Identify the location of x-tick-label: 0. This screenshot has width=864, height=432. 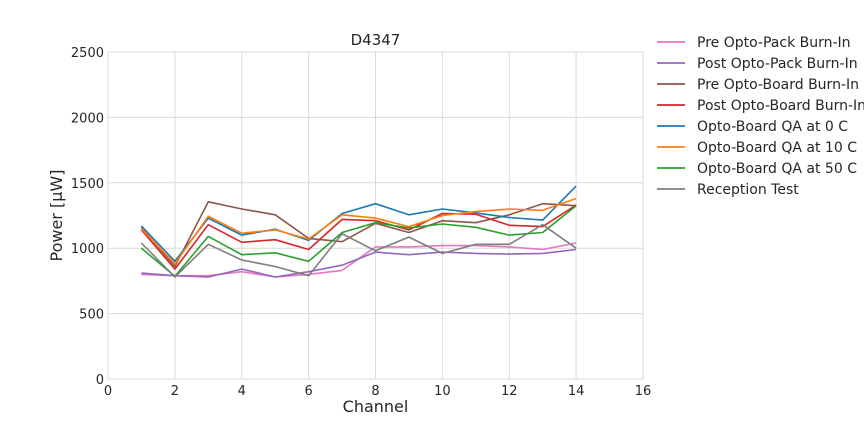
(108, 391).